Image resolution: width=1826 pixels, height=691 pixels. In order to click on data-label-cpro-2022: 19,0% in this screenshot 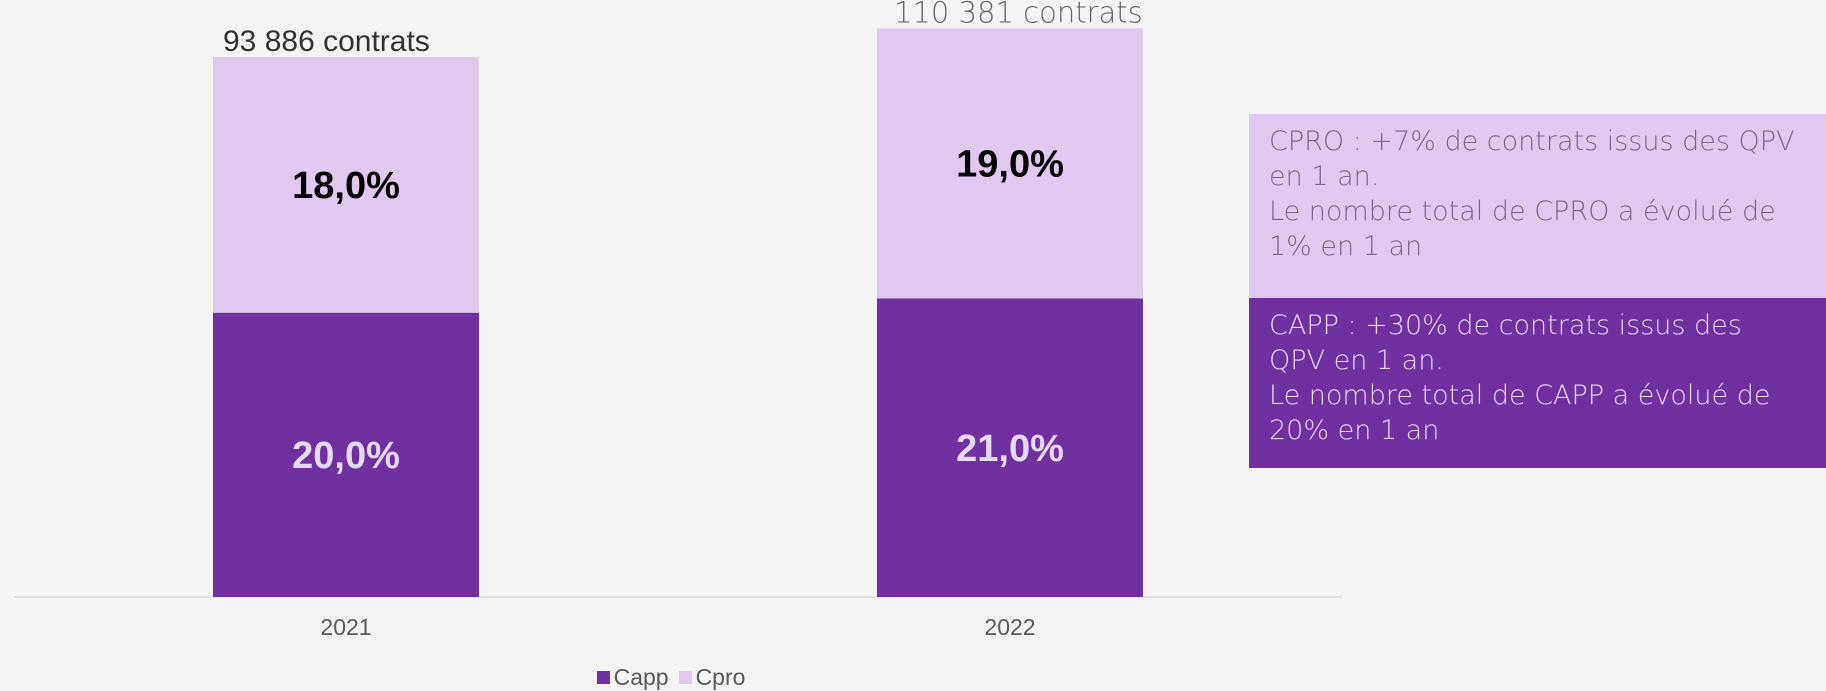, I will do `click(1010, 164)`.